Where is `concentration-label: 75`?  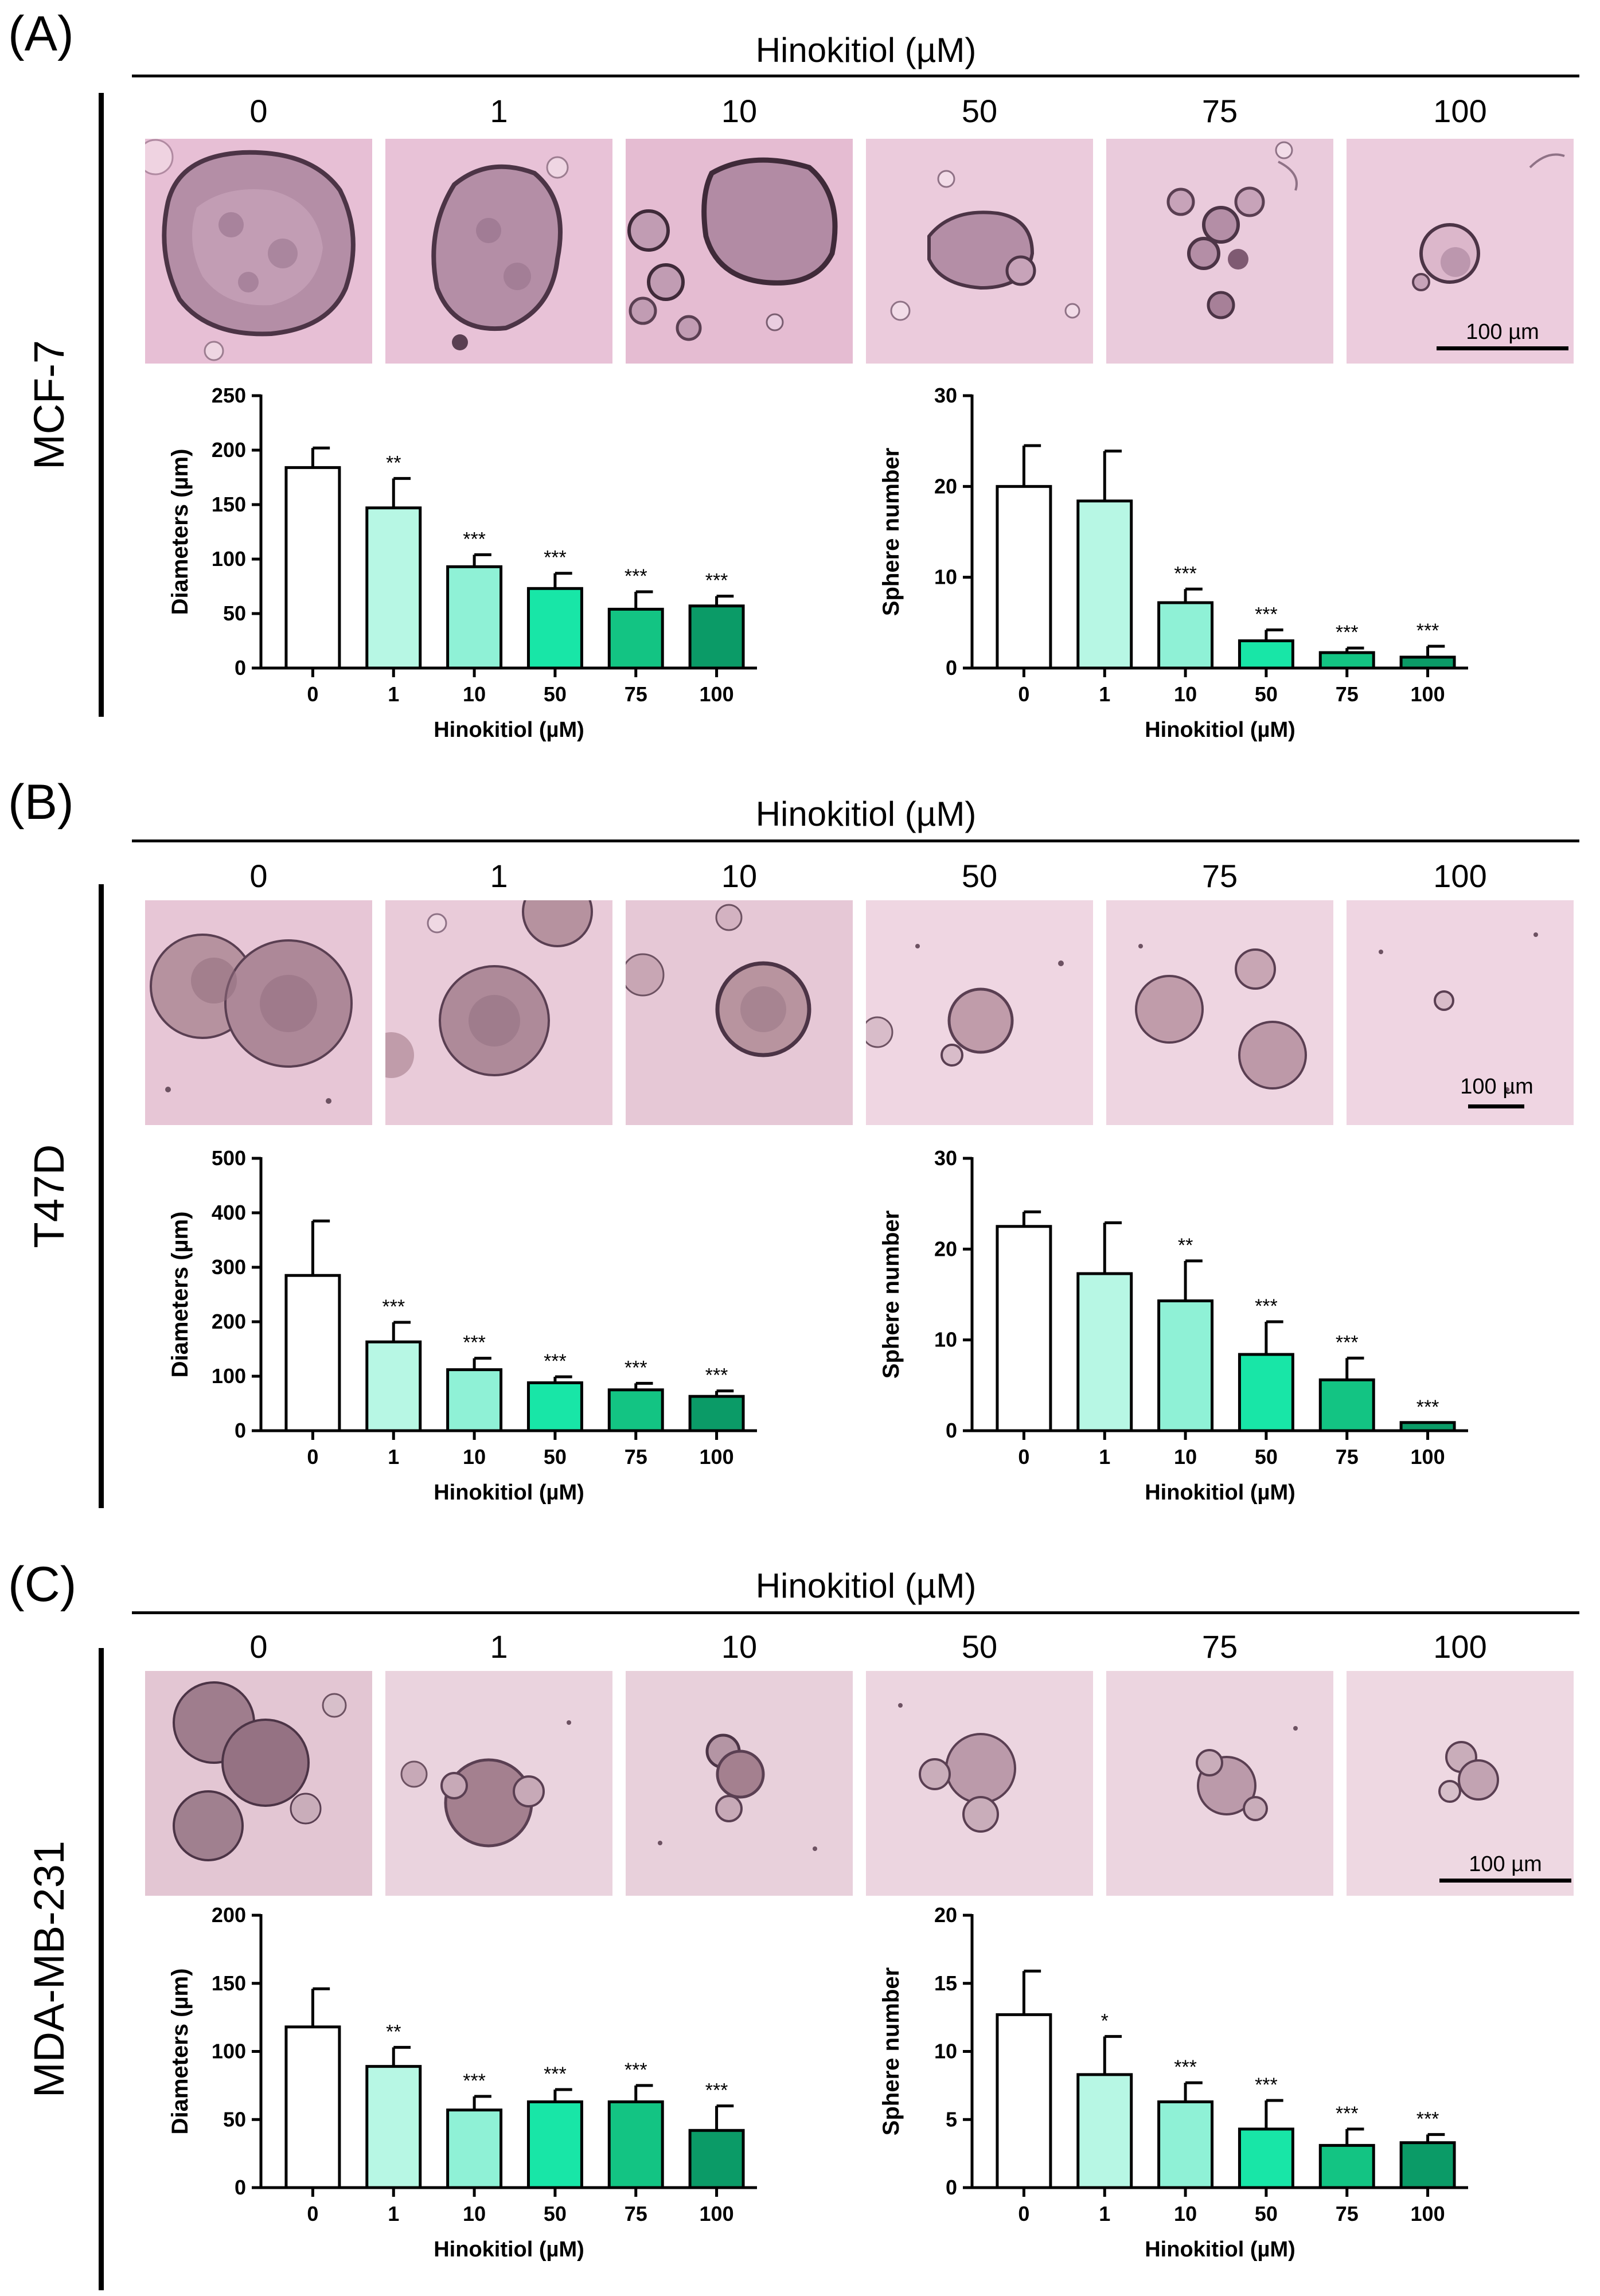 concentration-label: 75 is located at coordinates (1219, 876).